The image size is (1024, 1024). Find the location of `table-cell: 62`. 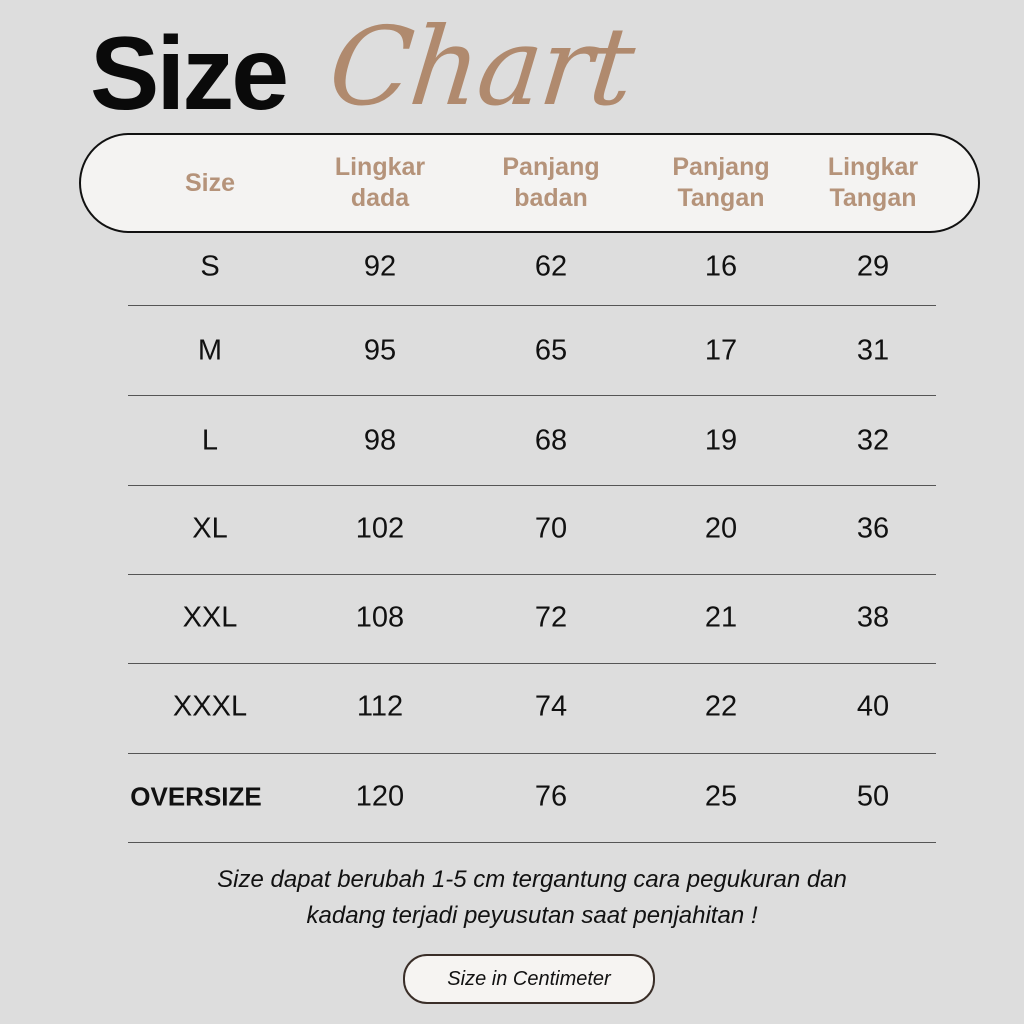

table-cell: 62 is located at coordinates (551, 266).